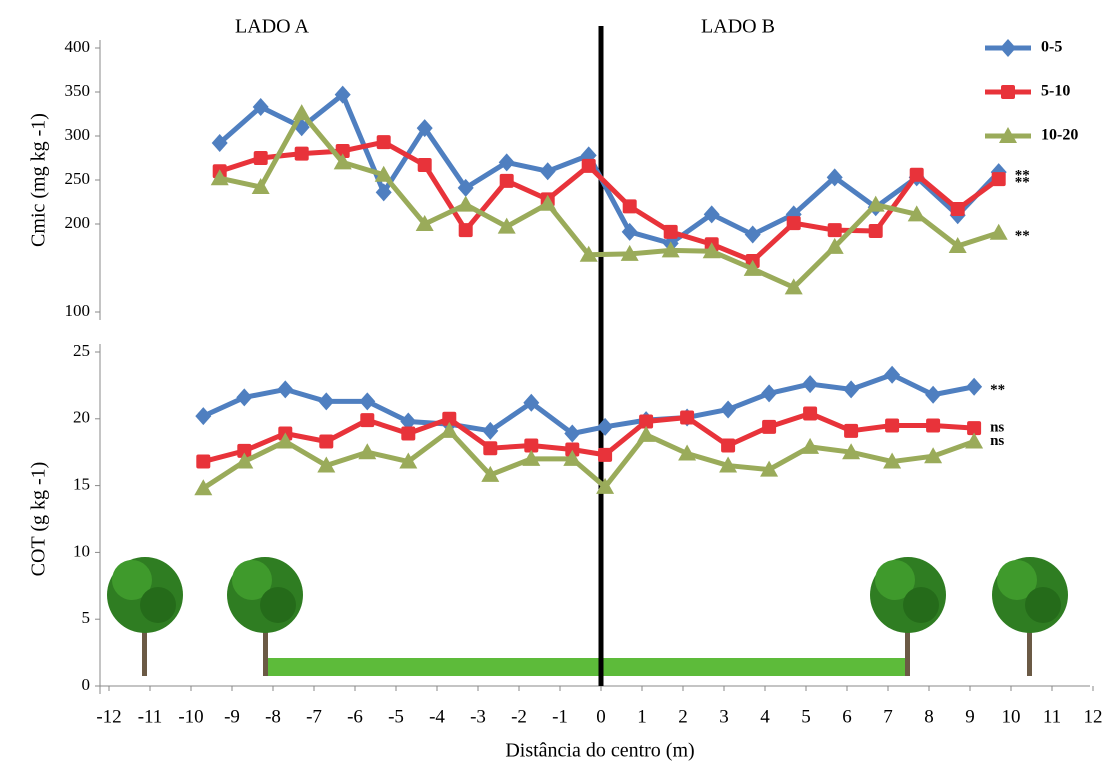 The width and height of the screenshot is (1103, 770). Describe the element at coordinates (847, 716) in the screenshot. I see `x-tick-label: 6` at that location.